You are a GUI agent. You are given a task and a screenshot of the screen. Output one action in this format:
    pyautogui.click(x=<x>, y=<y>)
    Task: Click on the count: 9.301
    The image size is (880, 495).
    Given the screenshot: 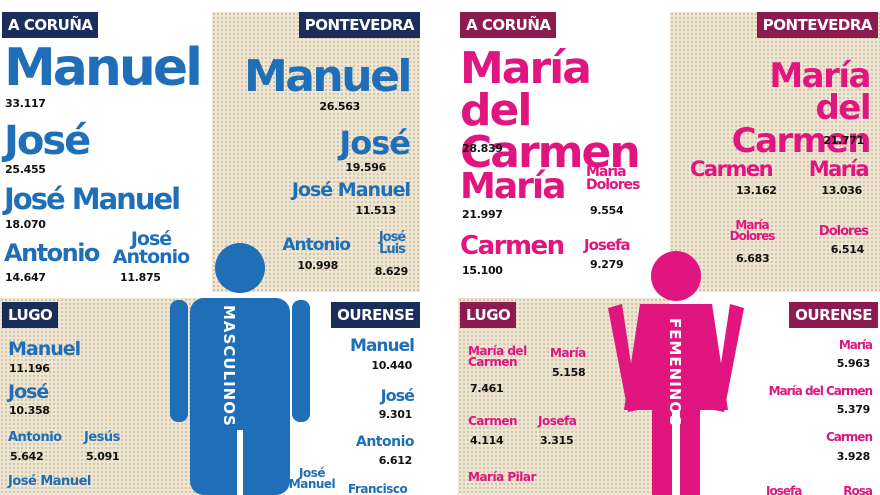 What is the action you would take?
    pyautogui.click(x=395, y=414)
    